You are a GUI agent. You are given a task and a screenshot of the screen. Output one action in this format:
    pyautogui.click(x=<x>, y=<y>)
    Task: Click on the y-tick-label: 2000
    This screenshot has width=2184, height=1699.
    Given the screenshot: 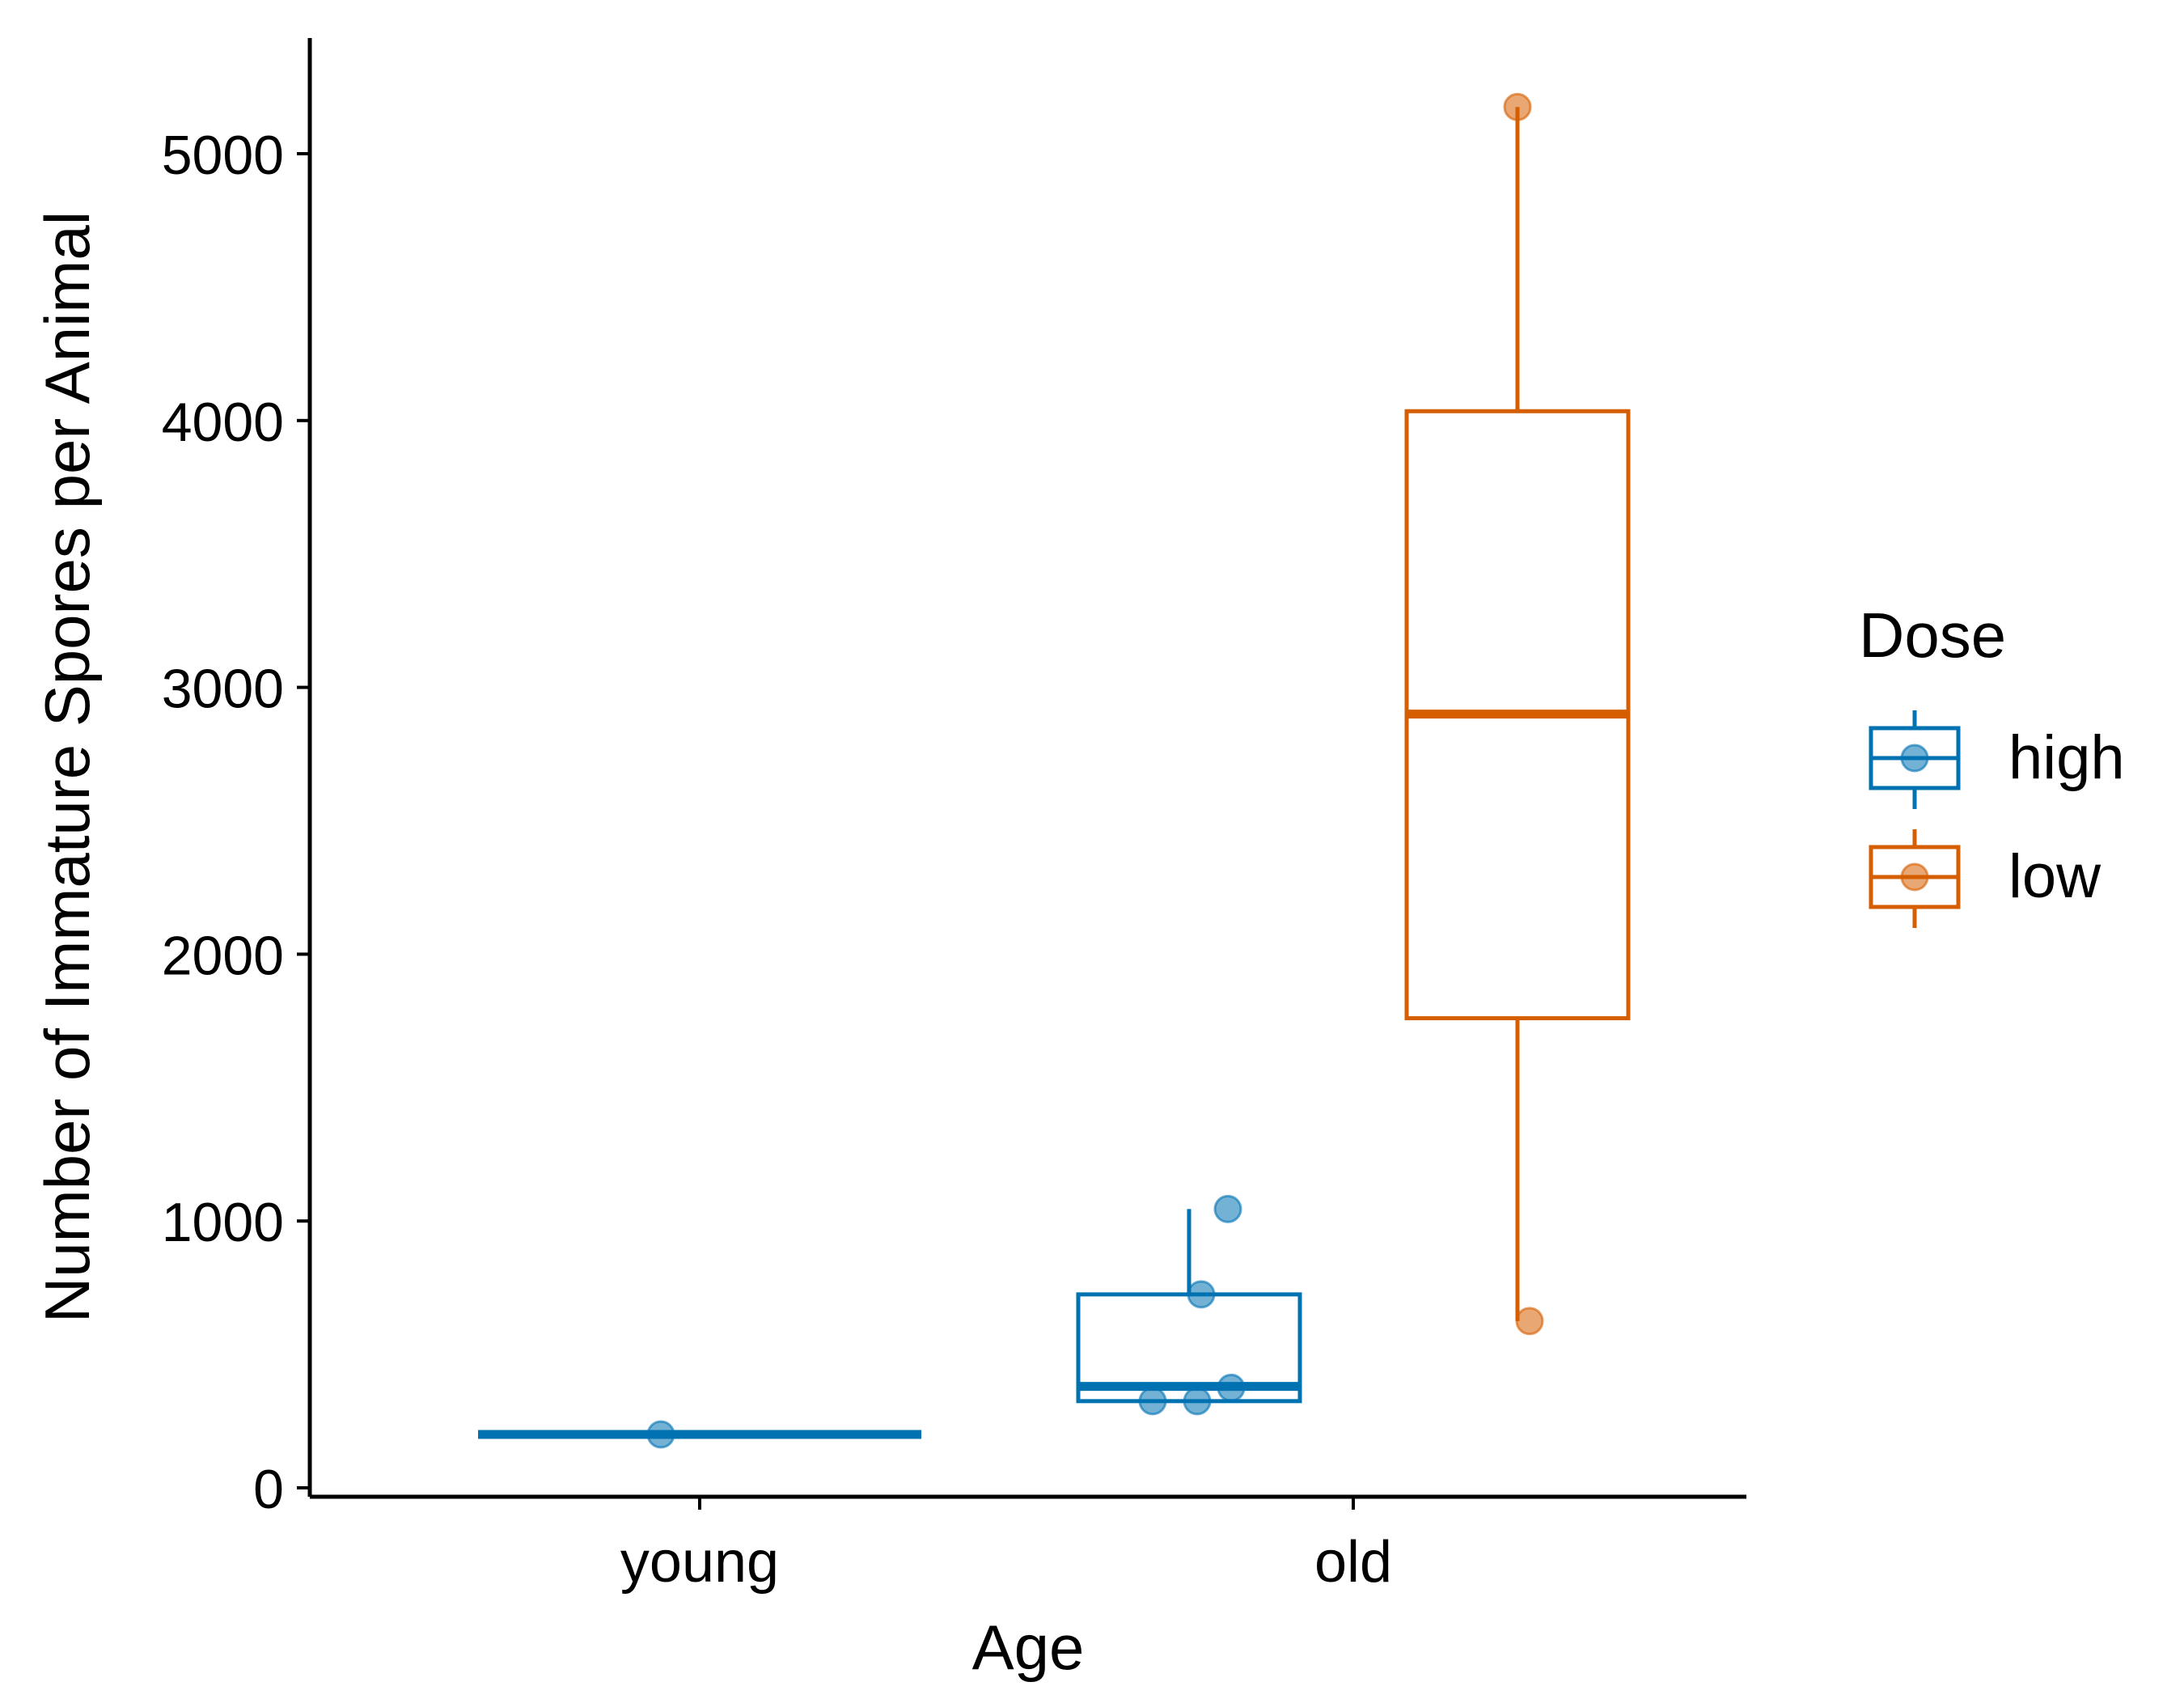 What is the action you would take?
    pyautogui.click(x=223, y=955)
    